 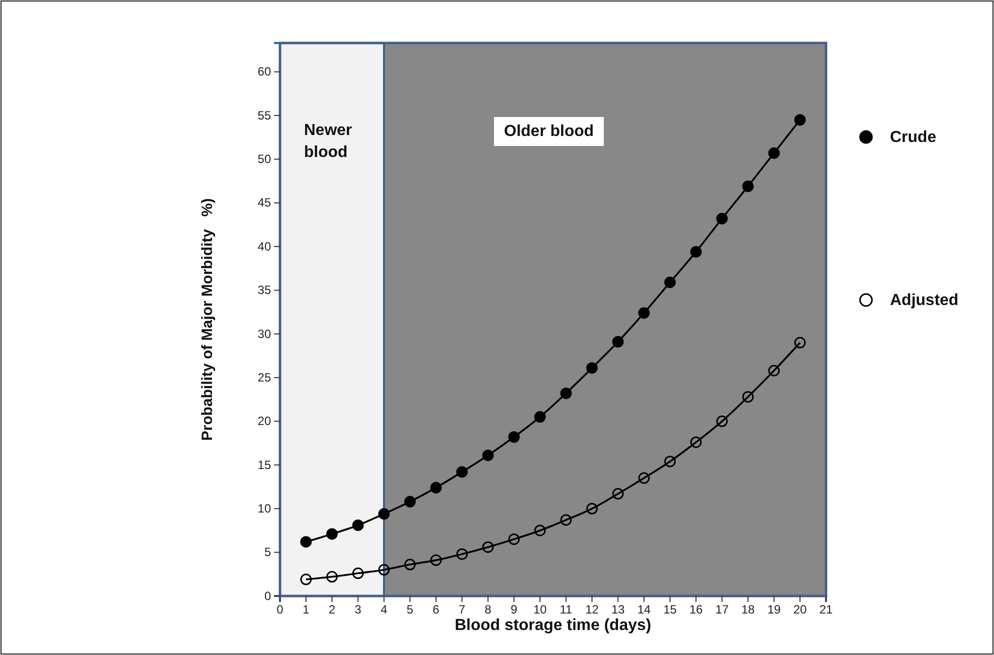 I want to click on x-tick-label: 17, so click(x=722, y=609).